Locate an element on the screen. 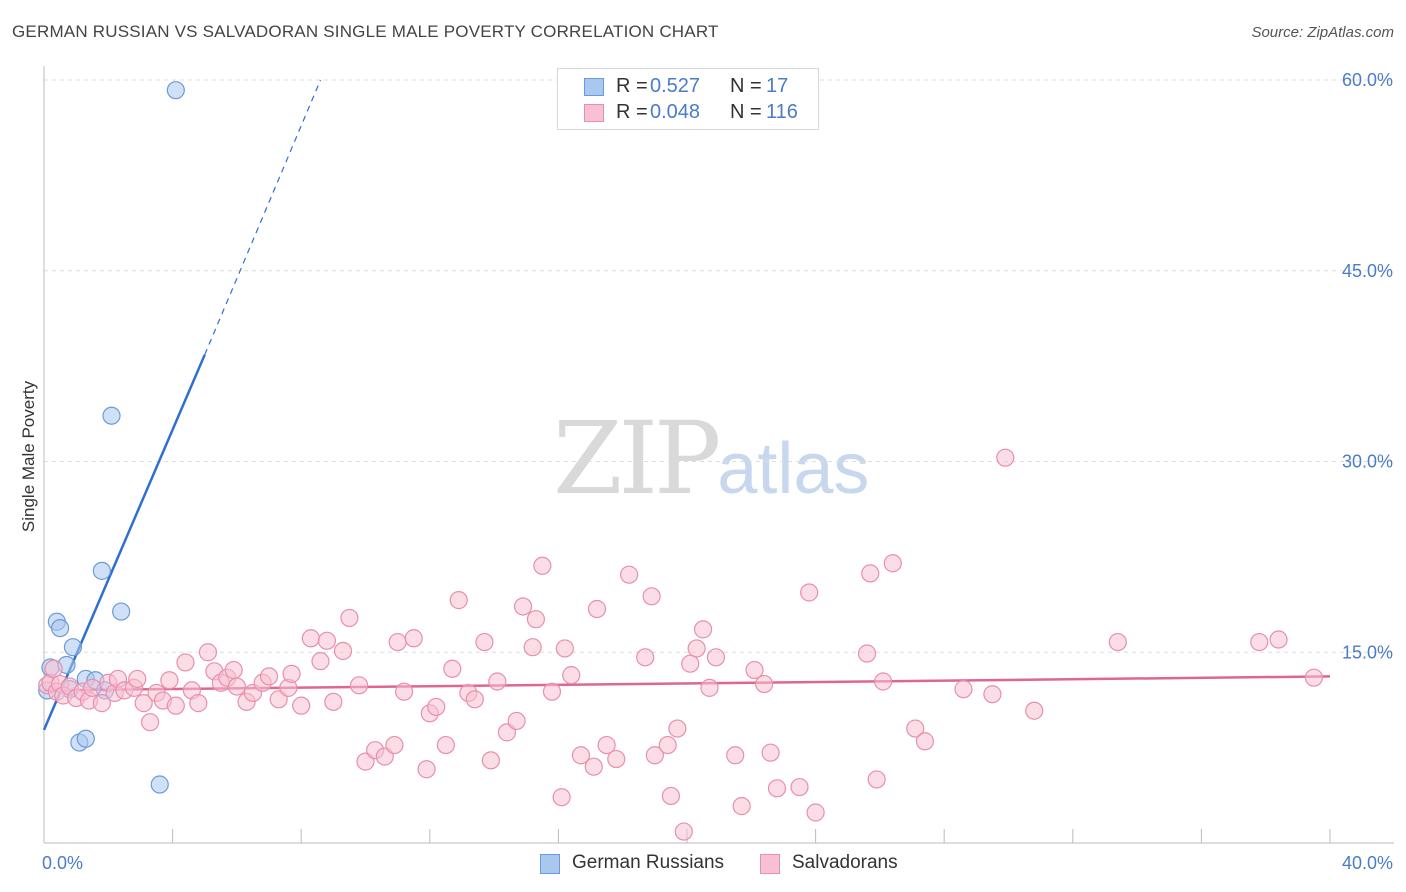  legend-row-german-russians: R = 0.527 N = 17 is located at coordinates (688, 88).